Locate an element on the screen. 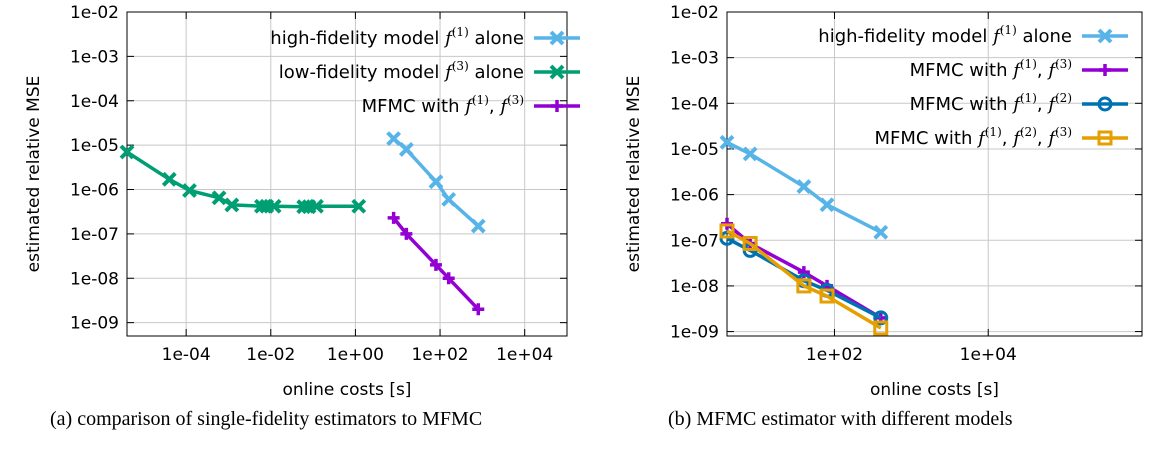  x-tick-label: 1e-02 is located at coordinates (270, 355).